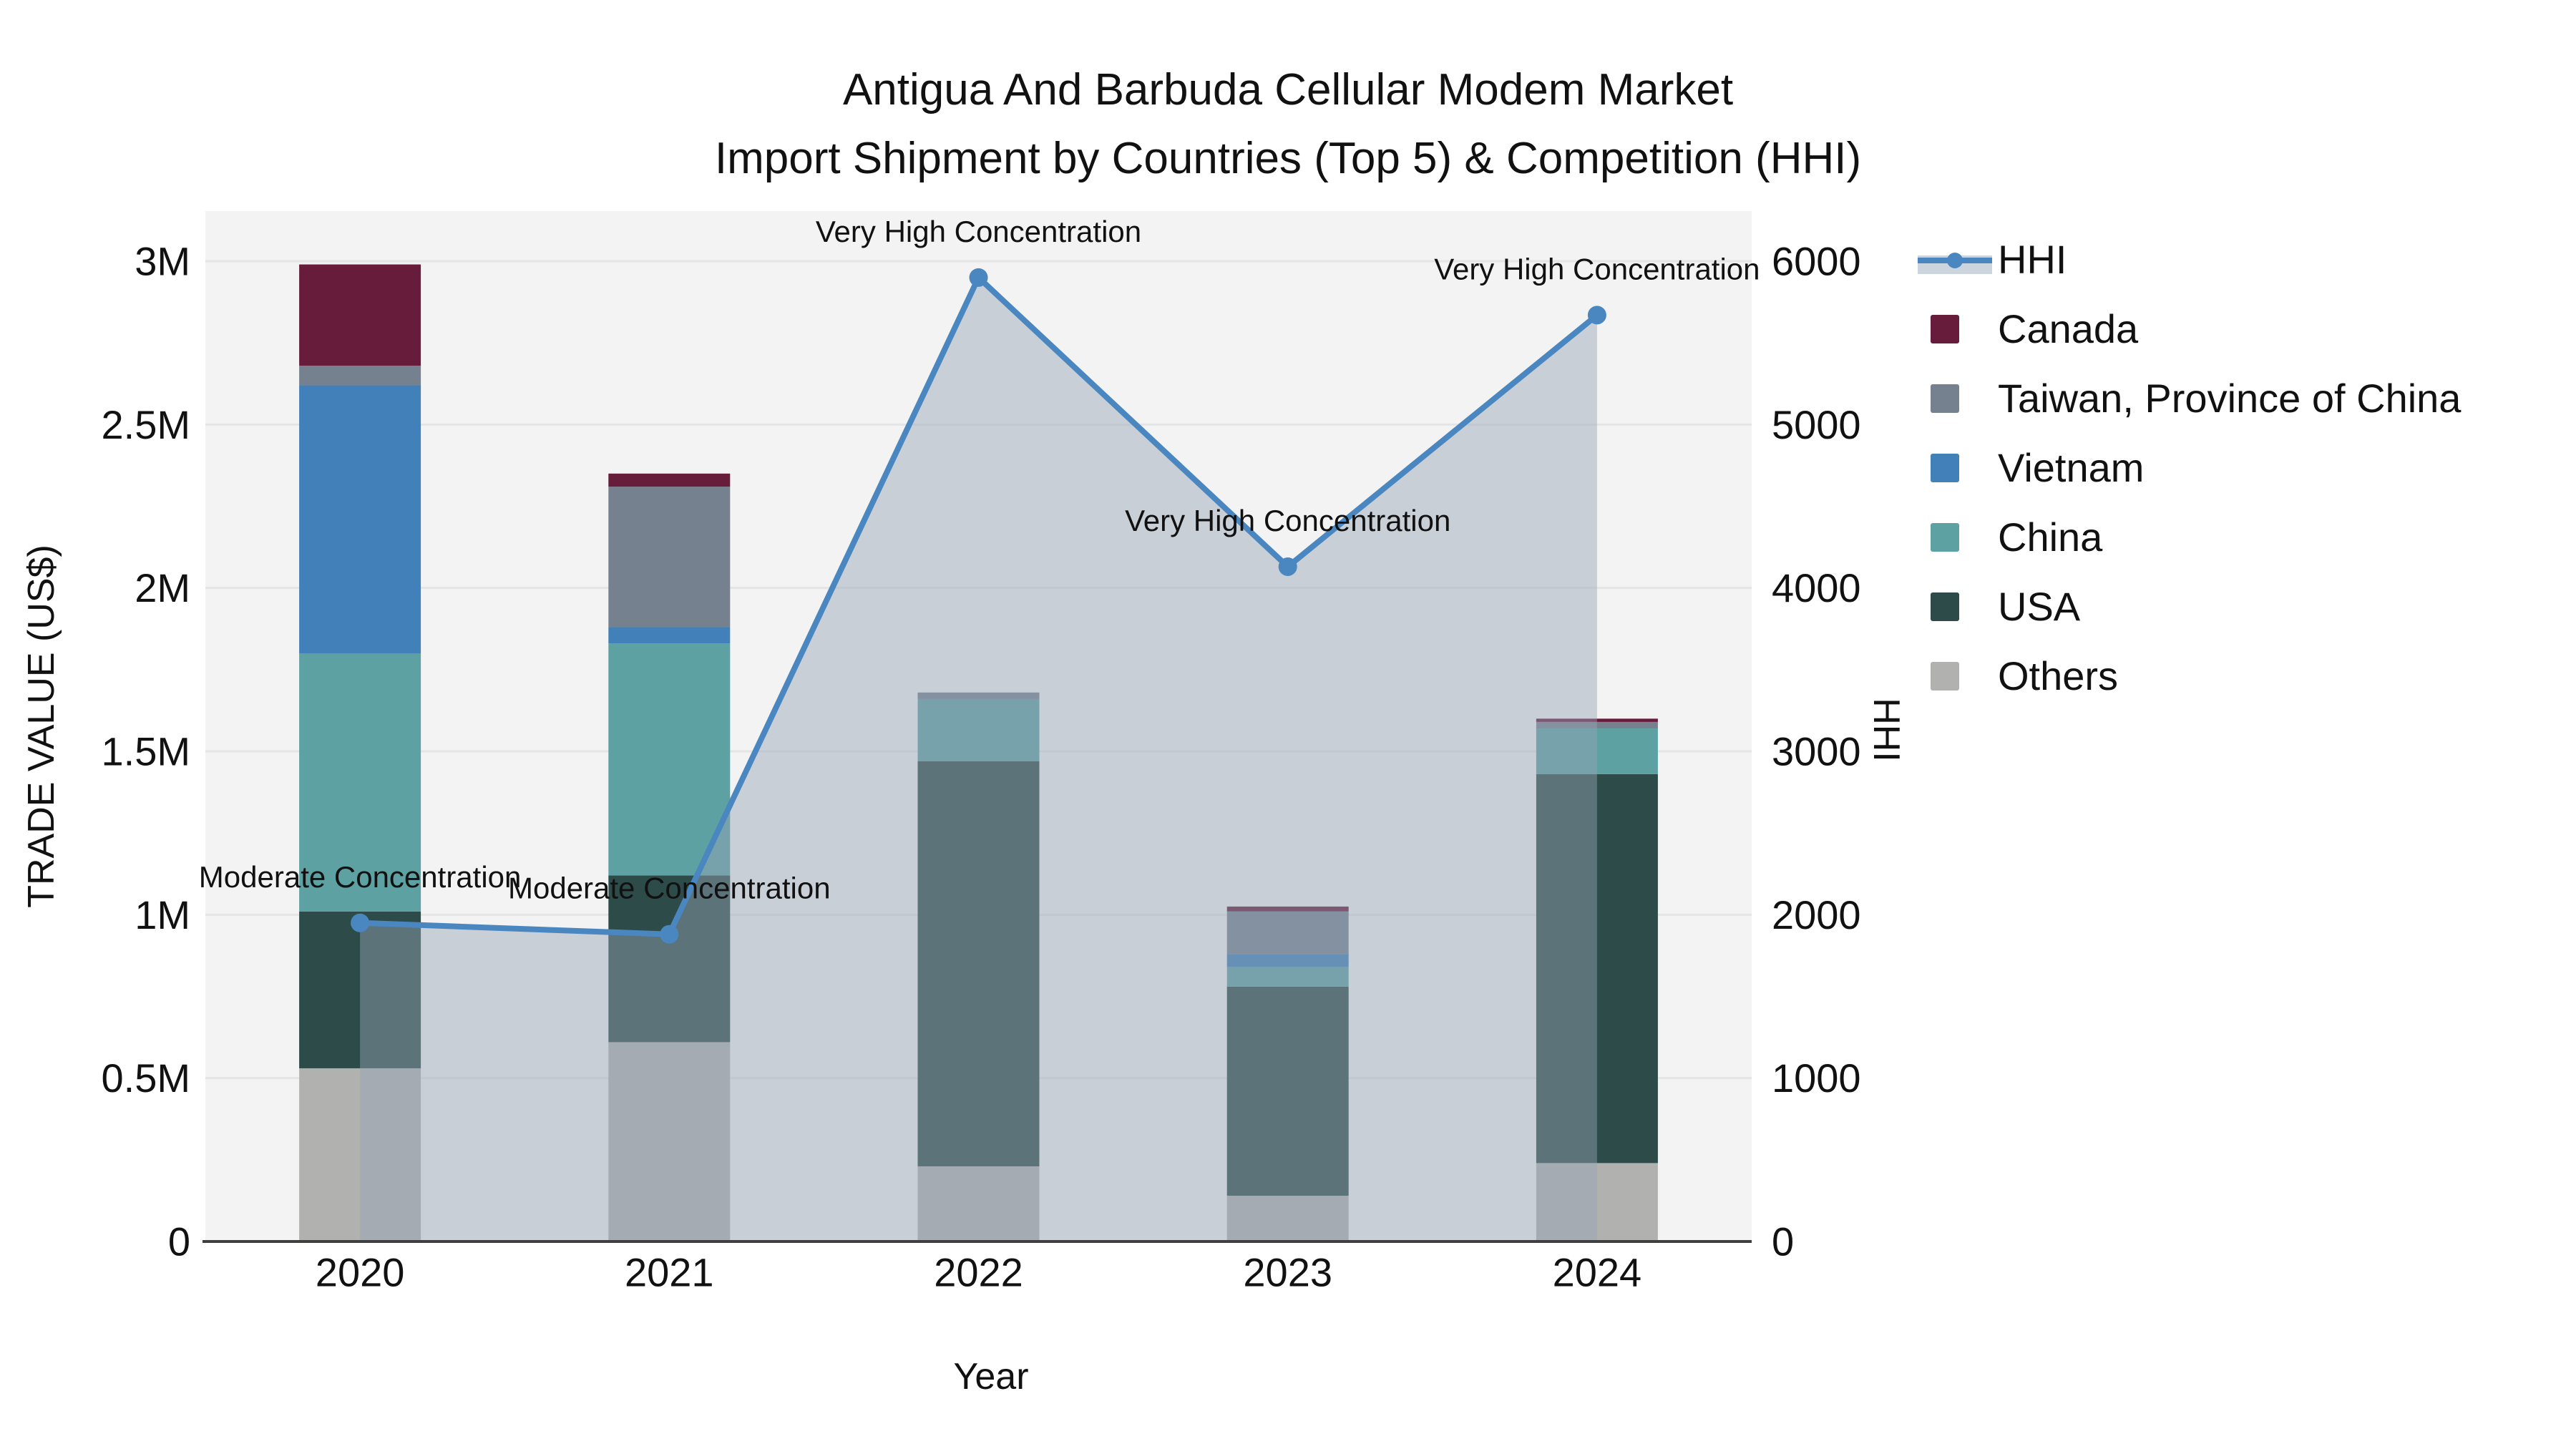 This screenshot has height=1449, width=2576. Describe the element at coordinates (1287, 1272) in the screenshot. I see `x-tick-label-2023: 2023` at that location.